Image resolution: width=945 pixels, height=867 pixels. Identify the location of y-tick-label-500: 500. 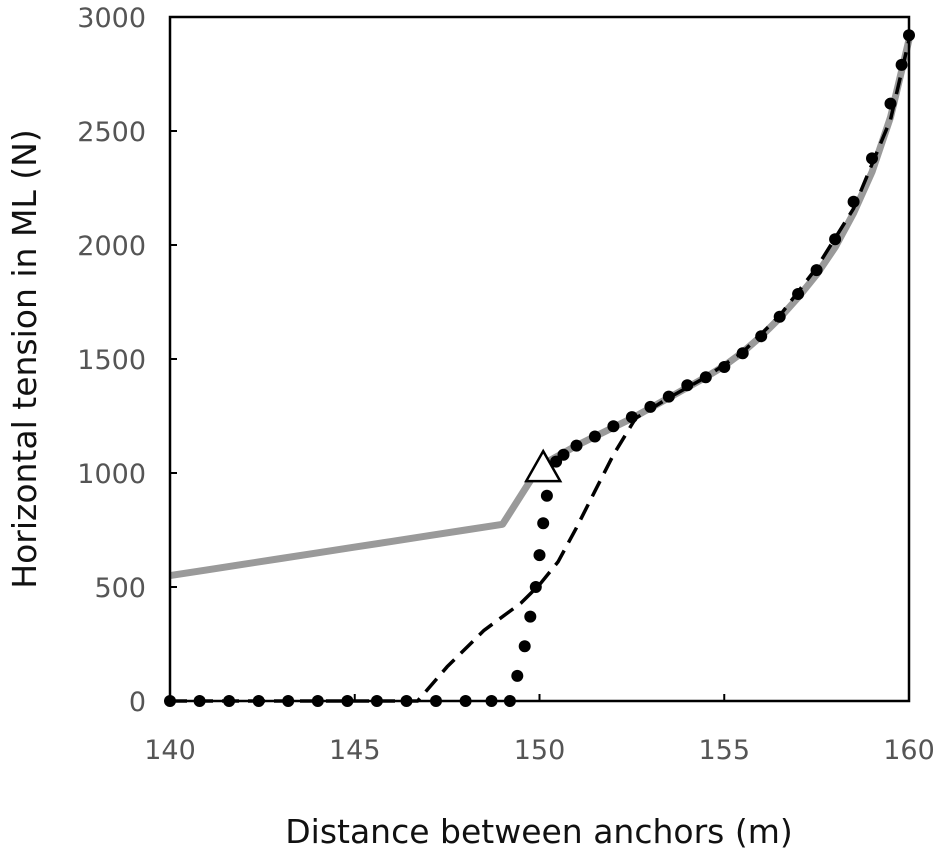
(120, 588).